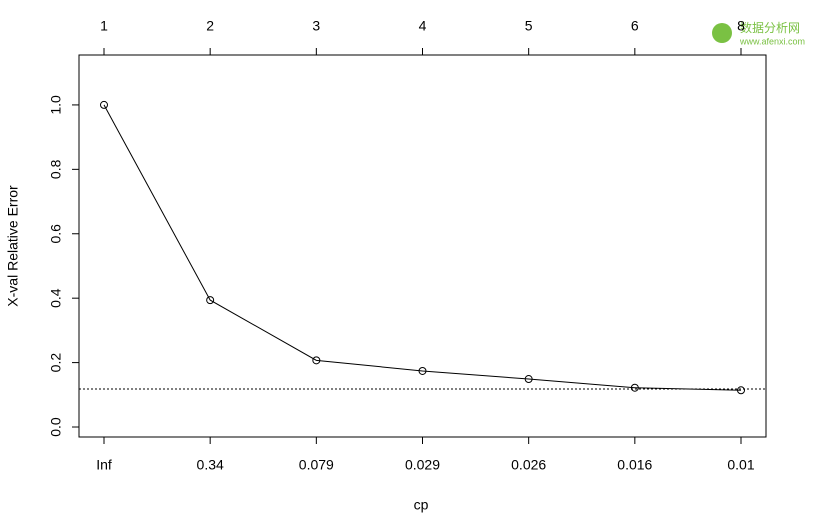  What do you see at coordinates (56, 234) in the screenshot?
I see `y-tick-label: 0.6` at bounding box center [56, 234].